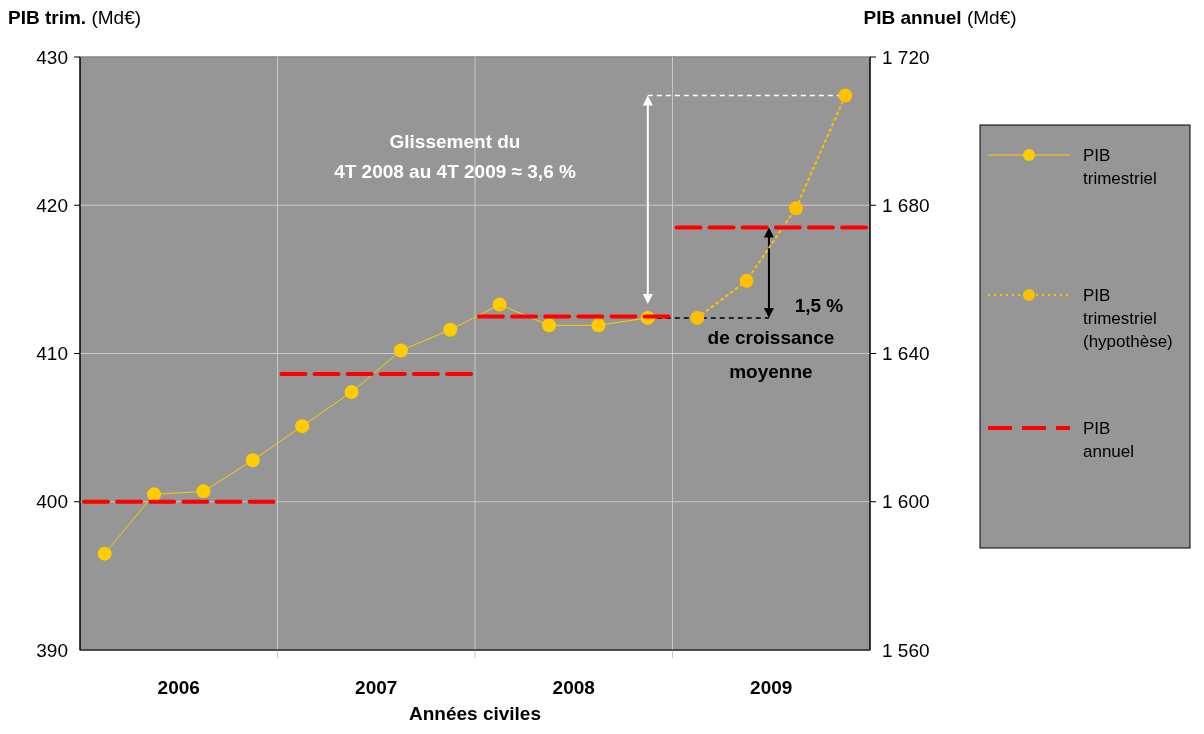 Image resolution: width=1204 pixels, height=734 pixels. What do you see at coordinates (455, 156) in the screenshot?
I see `annotation: Glissement du 4T 2008 au 4T 2009 ≈ 3,6 %` at bounding box center [455, 156].